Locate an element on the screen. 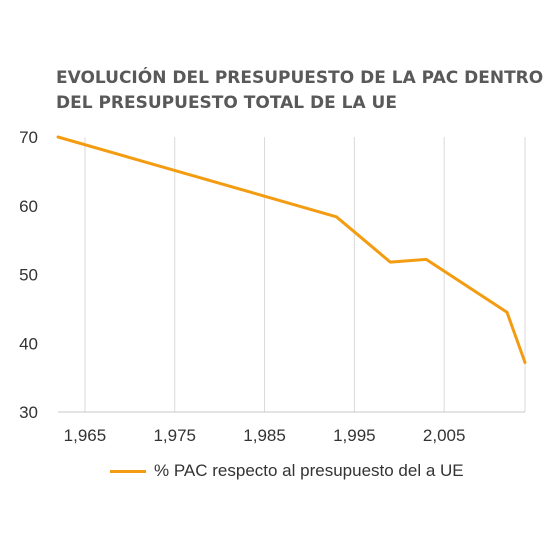 The height and width of the screenshot is (560, 560). x-tick-label-1: 1,975 is located at coordinates (174, 435).